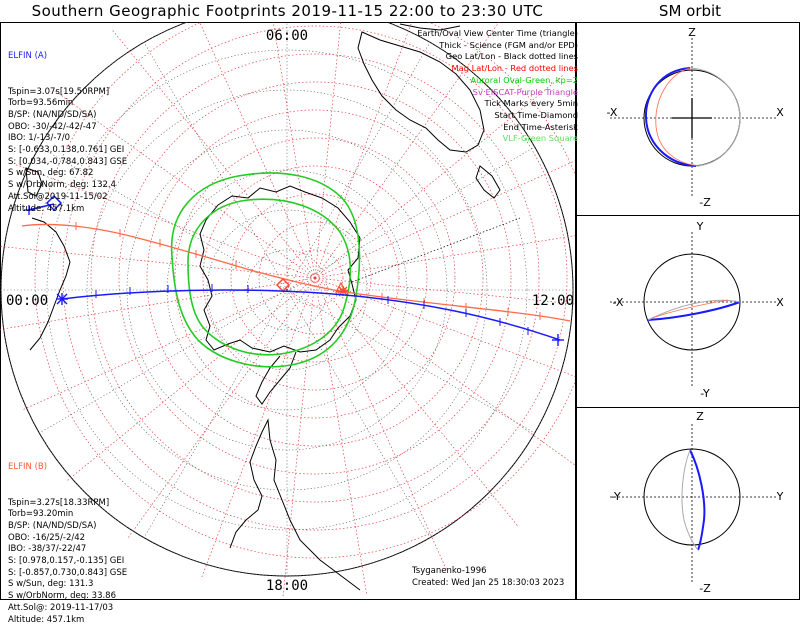  Describe the element at coordinates (780, 112) in the screenshot. I see `sm-xz-right-label: X` at that location.